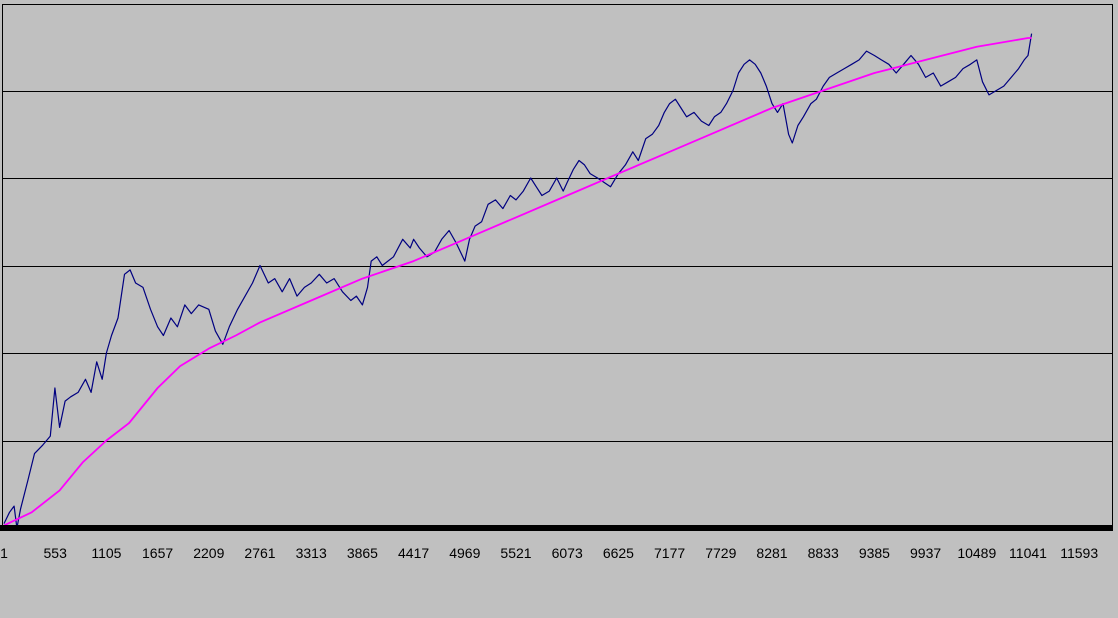 Image resolution: width=1118 pixels, height=618 pixels. I want to click on x-tick-label: 3313, so click(311, 553).